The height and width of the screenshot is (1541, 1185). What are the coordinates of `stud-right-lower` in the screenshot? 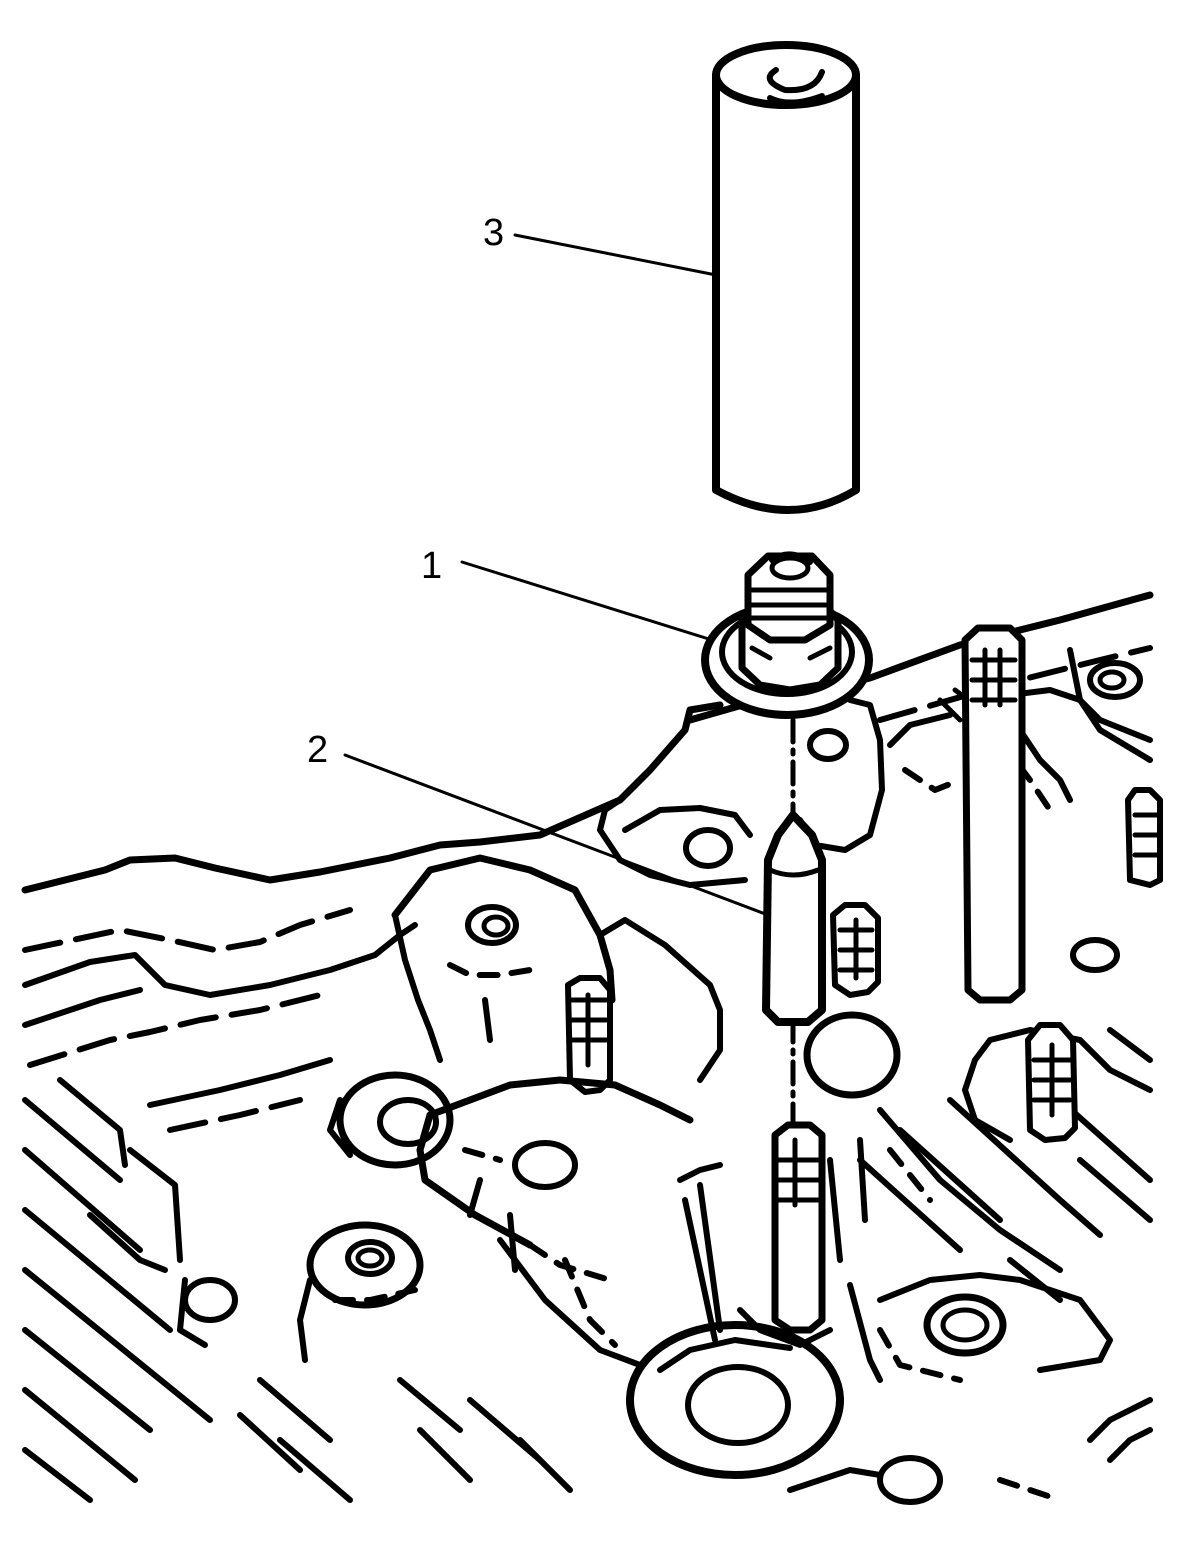 It's located at (1051, 1082).